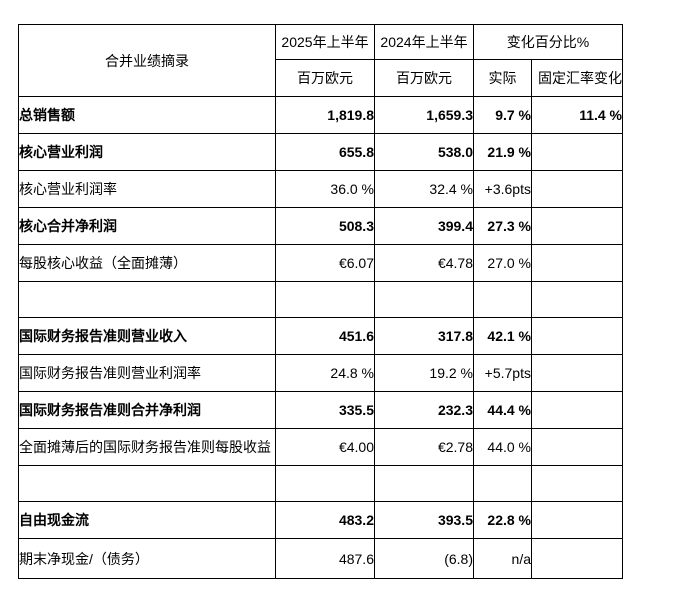  I want to click on table-row: 核心营业利润 655.8 538.0 21.9 %, so click(321, 152).